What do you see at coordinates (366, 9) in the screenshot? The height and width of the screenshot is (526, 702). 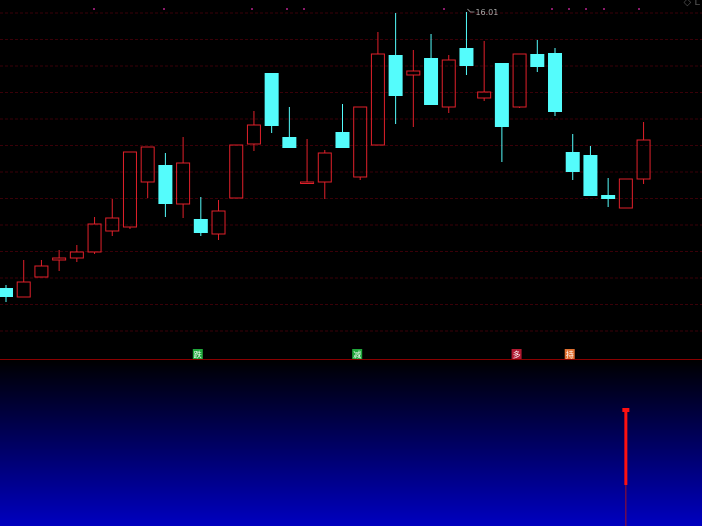 I see `top-markers` at bounding box center [366, 9].